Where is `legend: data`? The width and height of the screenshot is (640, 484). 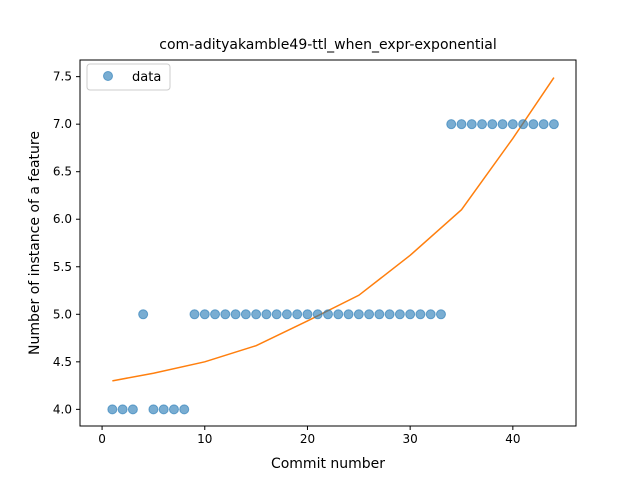
legend: data is located at coordinates (128, 77).